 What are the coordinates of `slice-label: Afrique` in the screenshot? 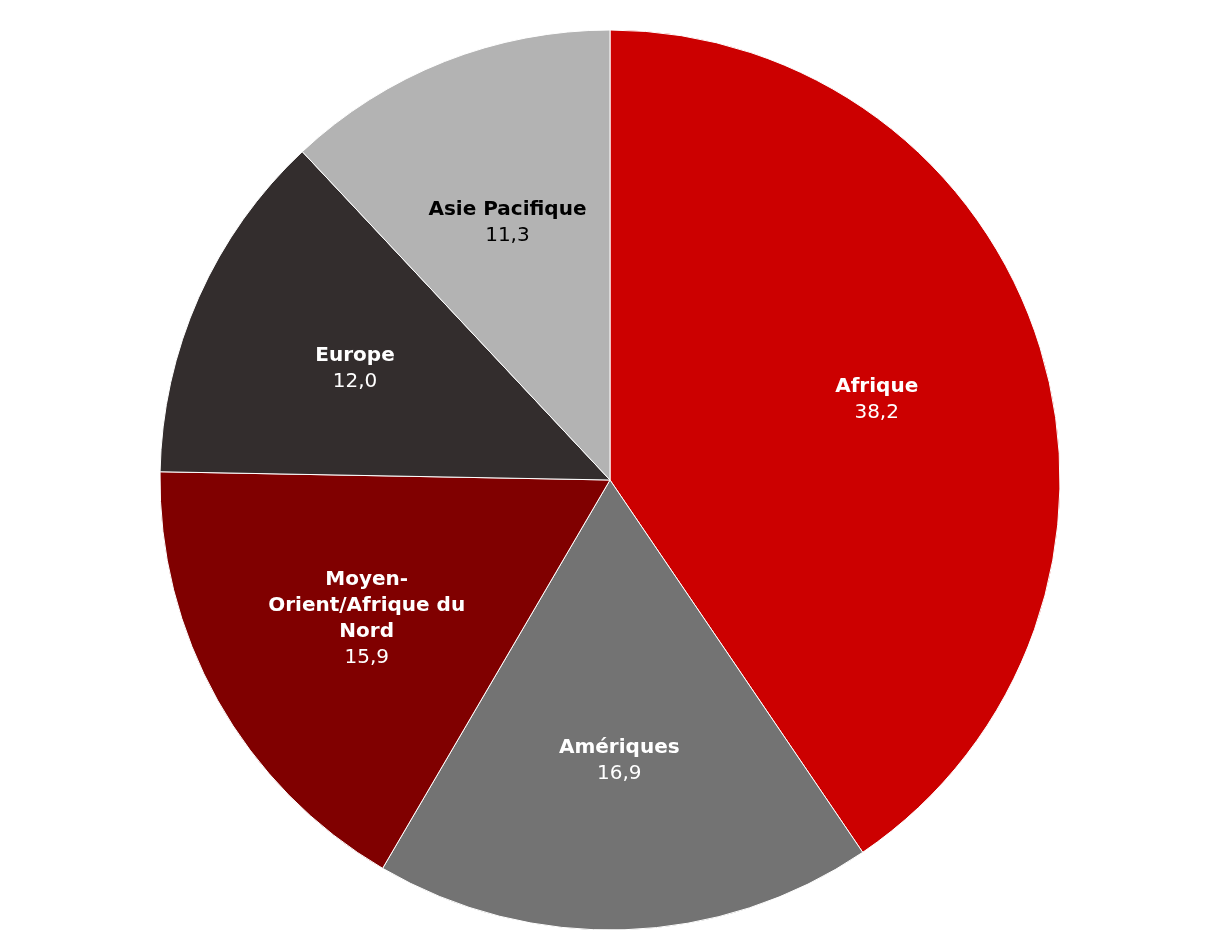 It's located at (877, 385).